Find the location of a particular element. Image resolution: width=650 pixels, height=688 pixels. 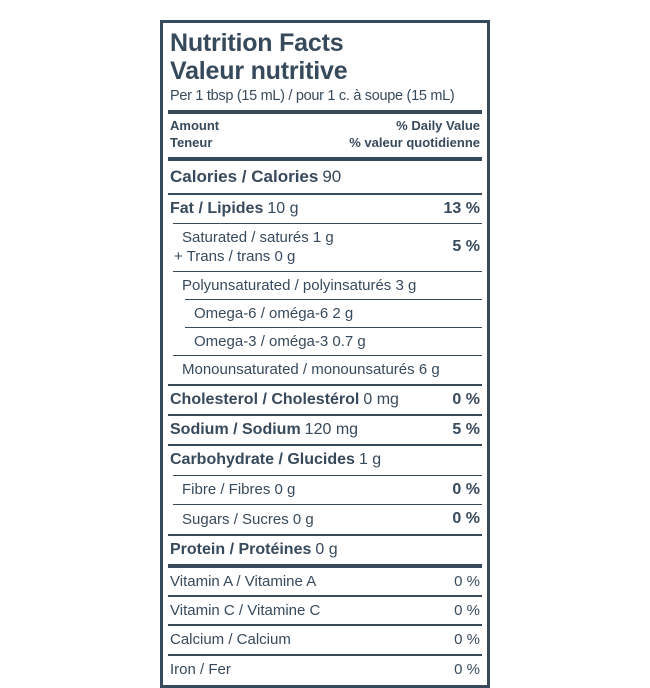

row-cholesterol: Cholesterol / Cholestérol 0 mg 0 % is located at coordinates (325, 400).